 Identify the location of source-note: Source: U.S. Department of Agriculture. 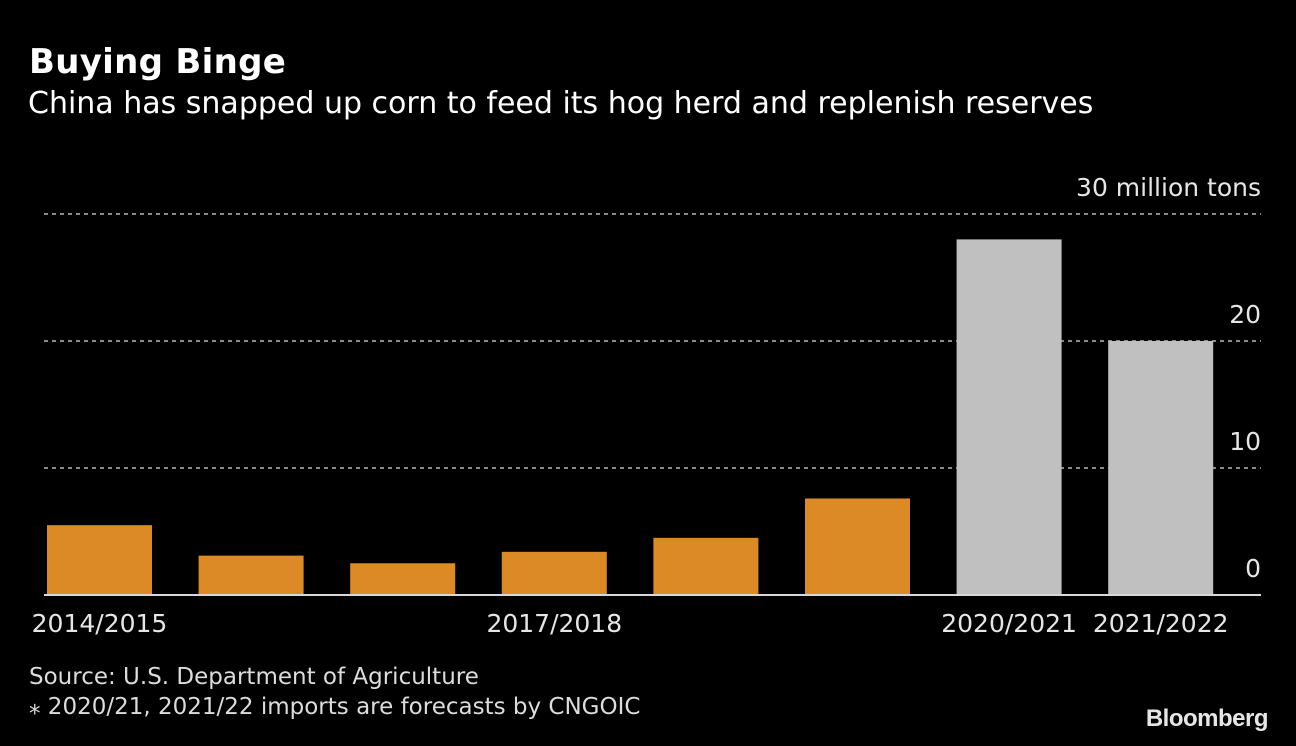
(254, 677).